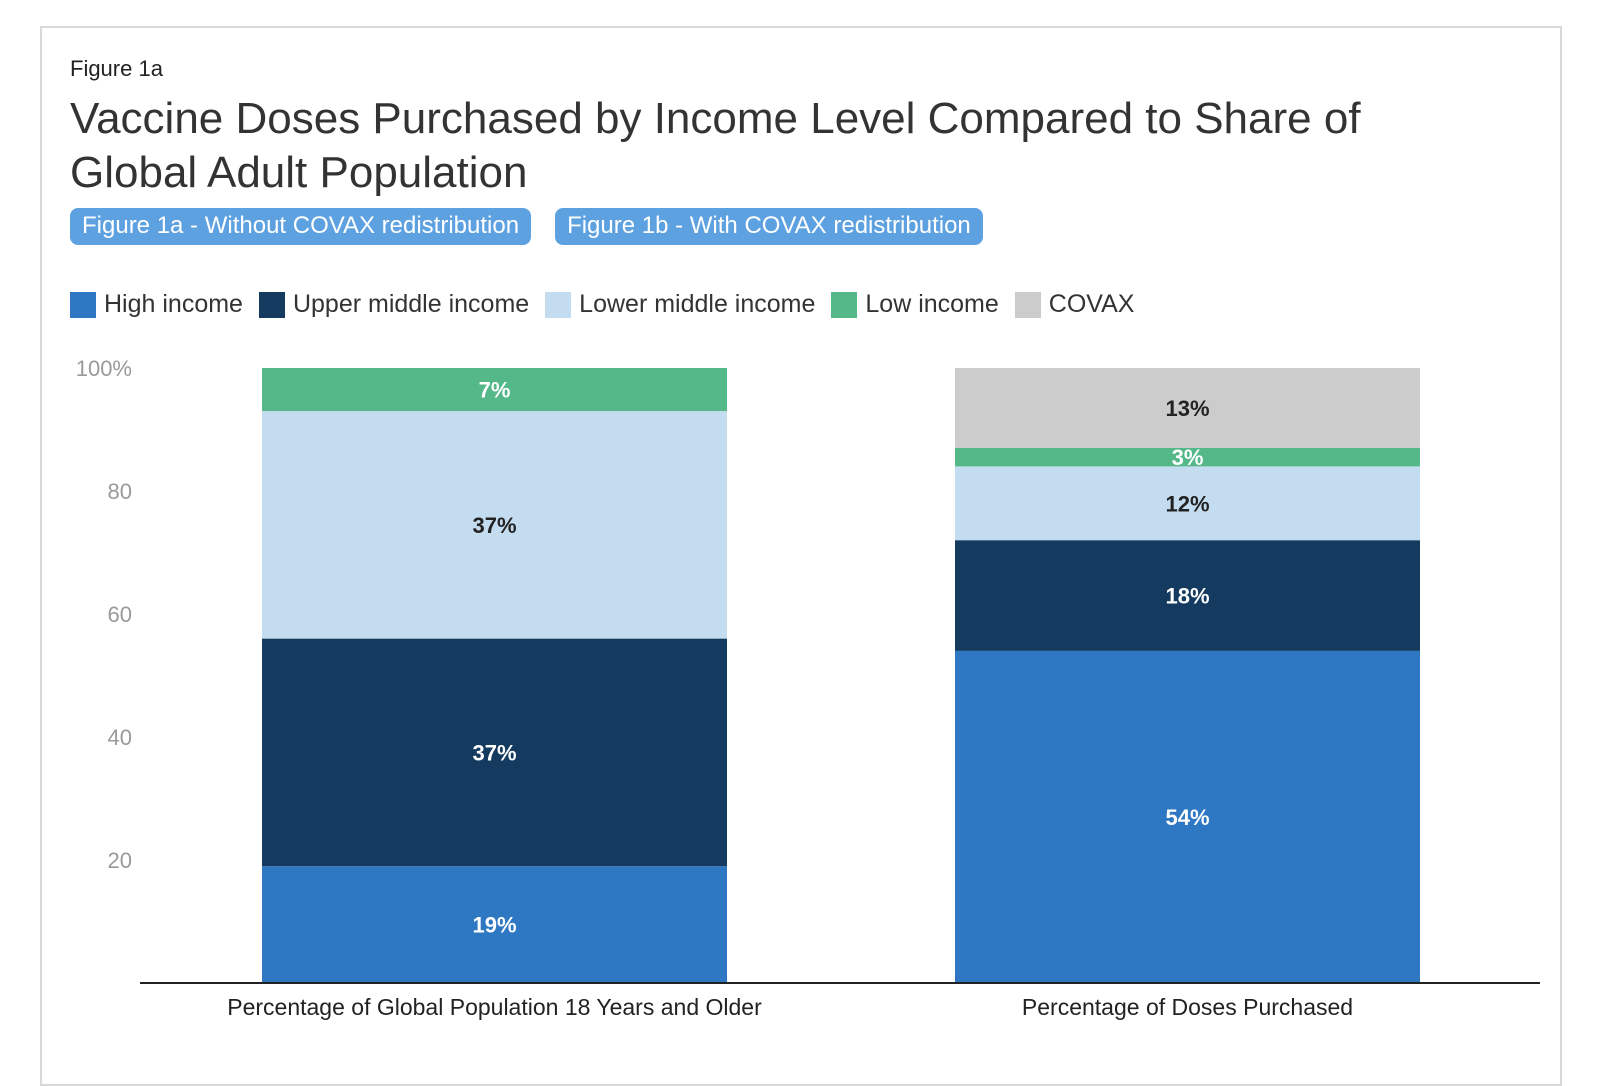 The image size is (1600, 1086). I want to click on legend-swatch-lower-middle-income, so click(558, 304).